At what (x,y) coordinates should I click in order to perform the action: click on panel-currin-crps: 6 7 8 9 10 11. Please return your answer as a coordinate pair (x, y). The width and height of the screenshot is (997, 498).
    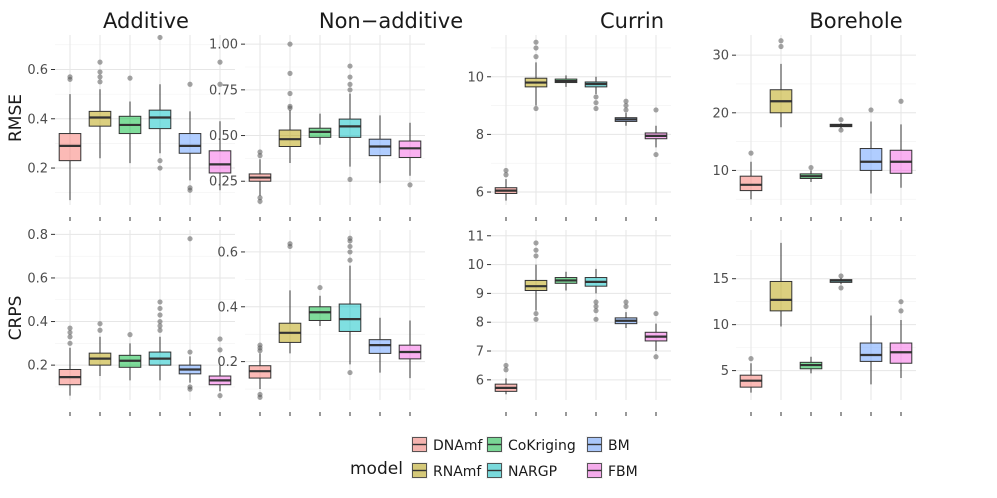
    Looking at the image, I should click on (569, 322).